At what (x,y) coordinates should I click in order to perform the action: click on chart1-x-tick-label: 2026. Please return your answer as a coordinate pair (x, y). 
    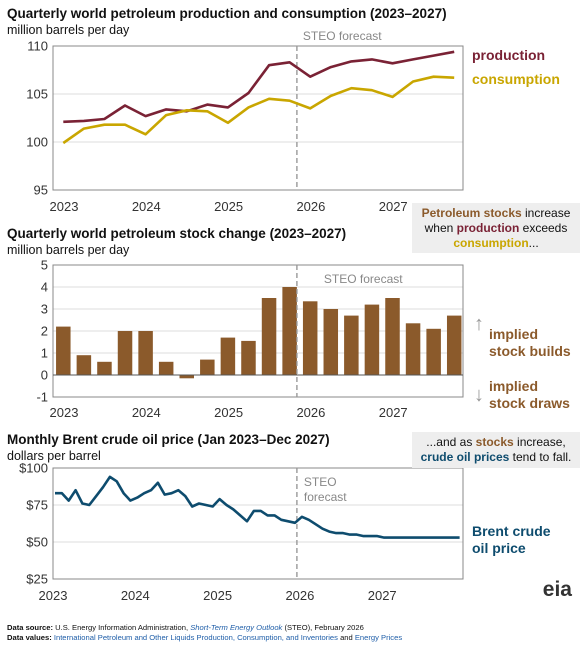
    Looking at the image, I should click on (310, 206).